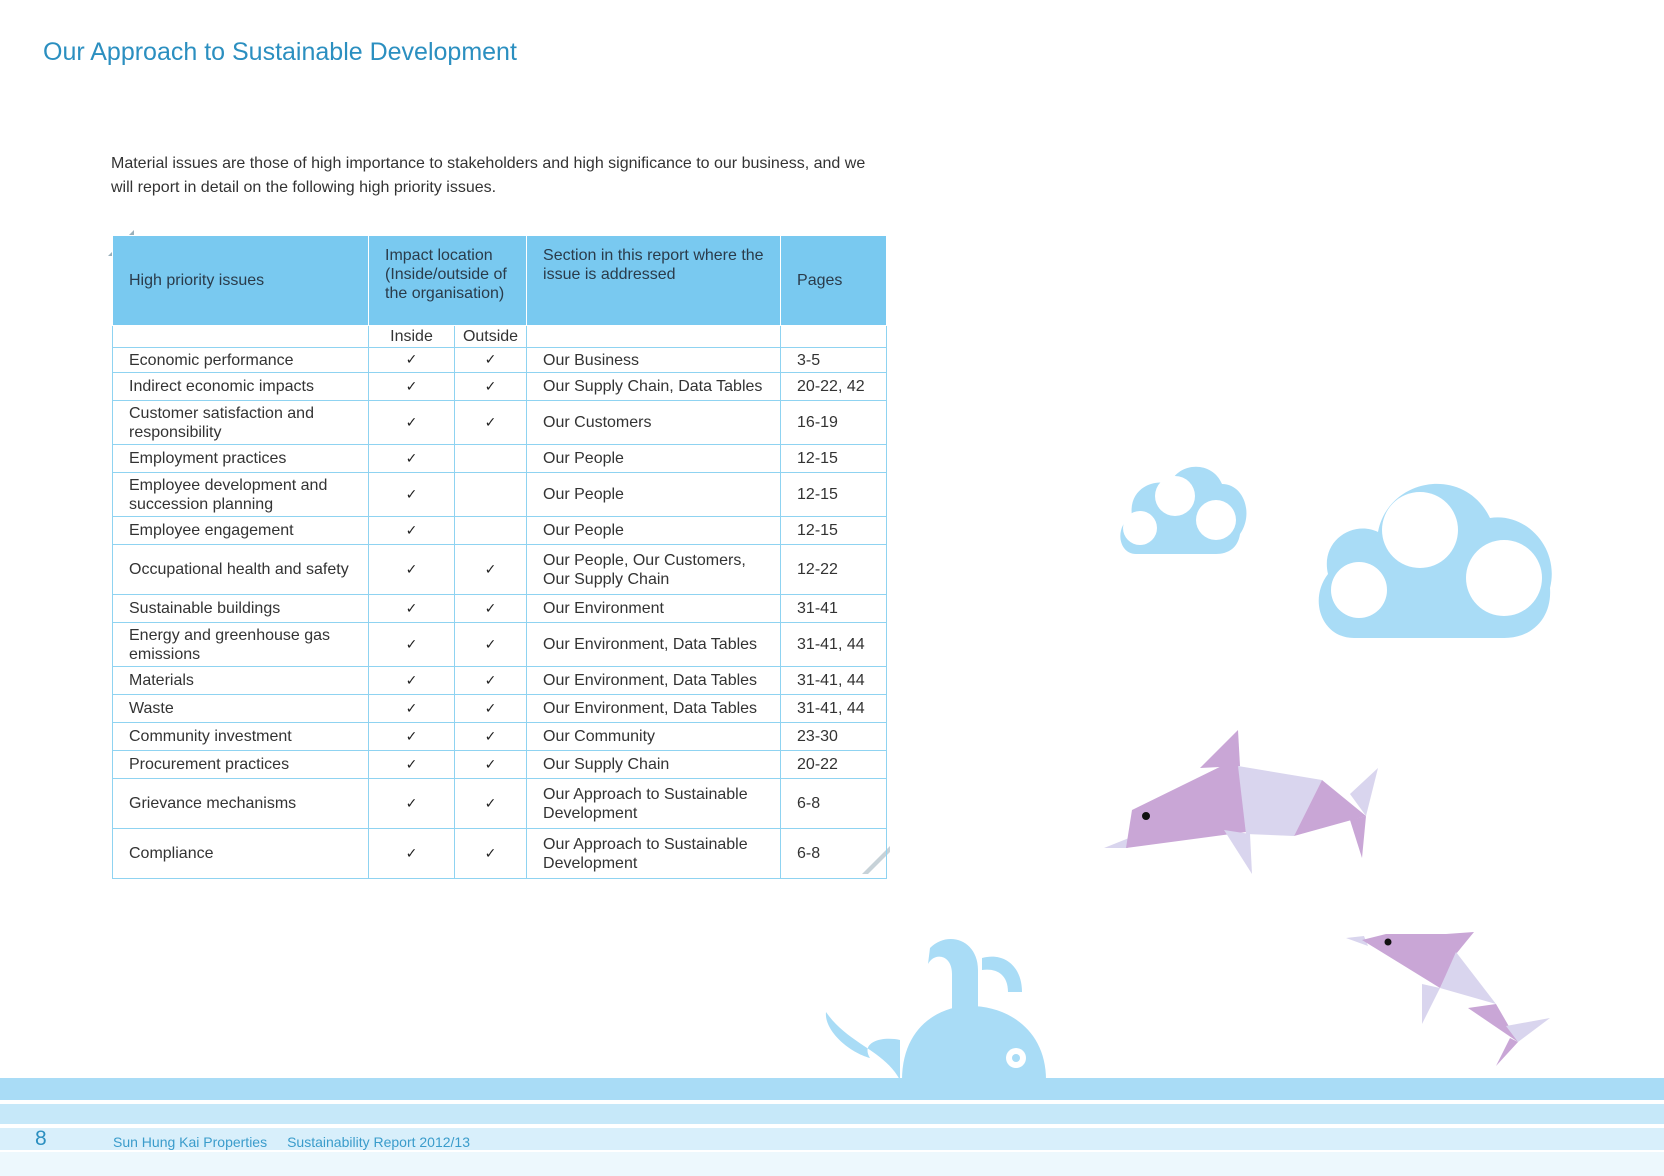 The width and height of the screenshot is (1664, 1176). I want to click on issue-cell: Grievance mechanisms, so click(240, 803).